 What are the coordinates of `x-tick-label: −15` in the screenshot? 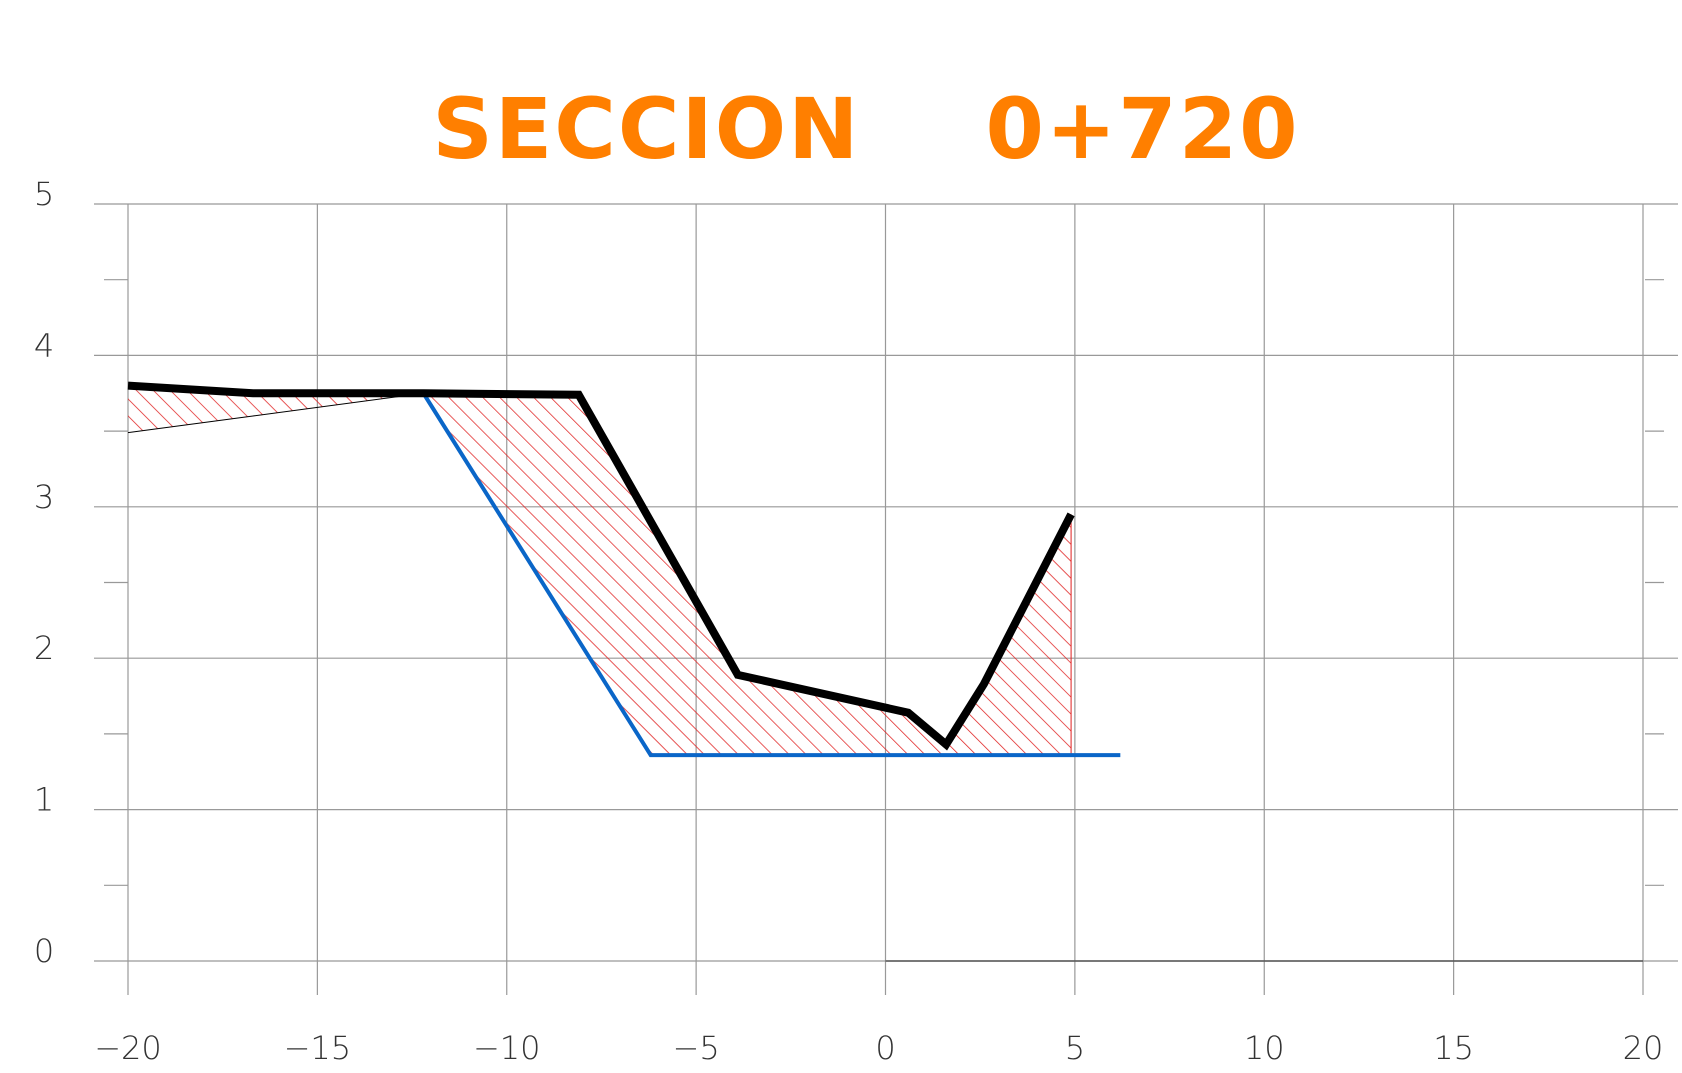 It's located at (318, 1048).